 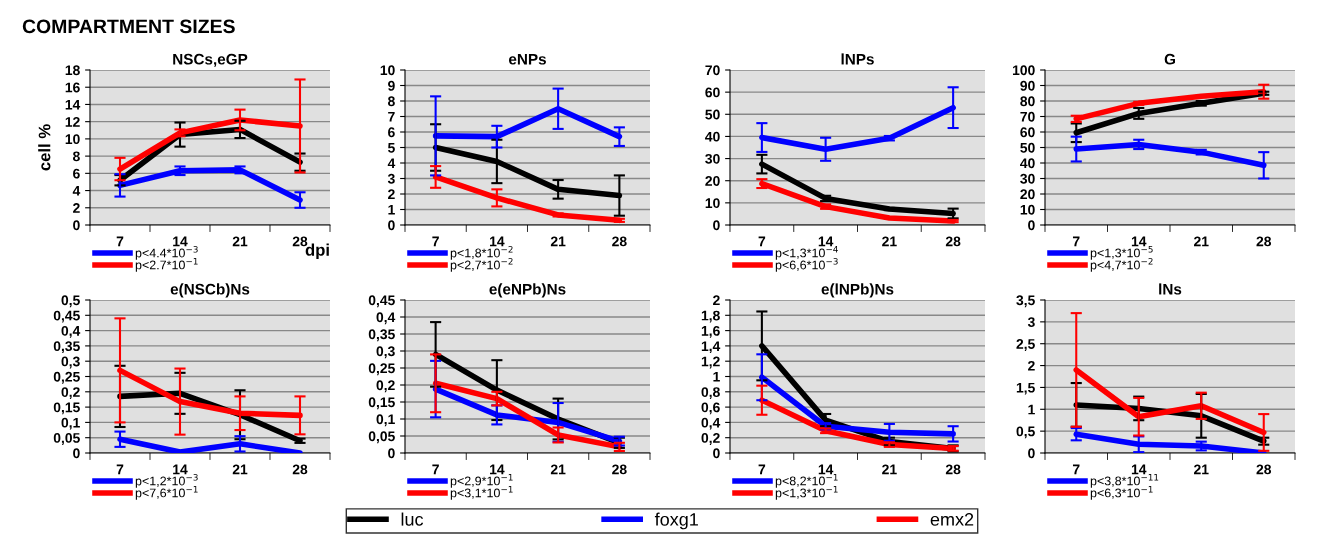 What do you see at coordinates (166, 265) in the screenshot?
I see `text: p<2.7*10$^{−1}$` at bounding box center [166, 265].